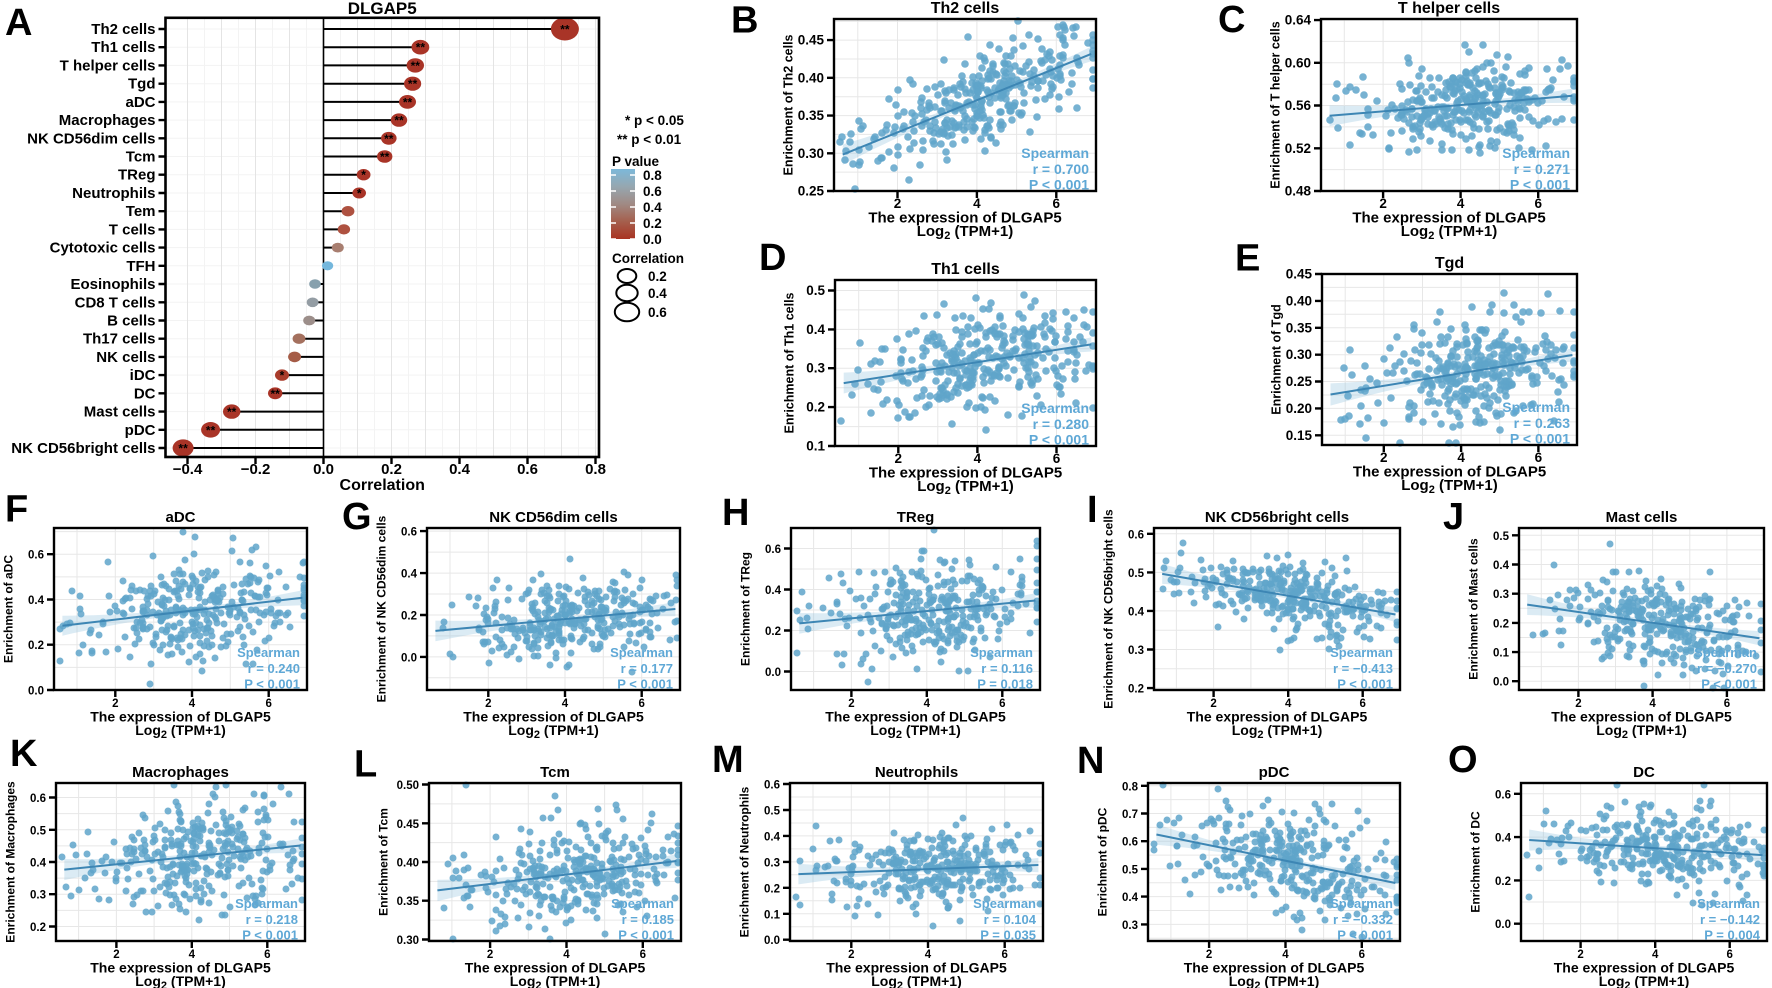 The height and width of the screenshot is (988, 1772). Describe the element at coordinates (11, 862) in the screenshot. I see `svg-text: Enrichment of Macrophages` at that location.